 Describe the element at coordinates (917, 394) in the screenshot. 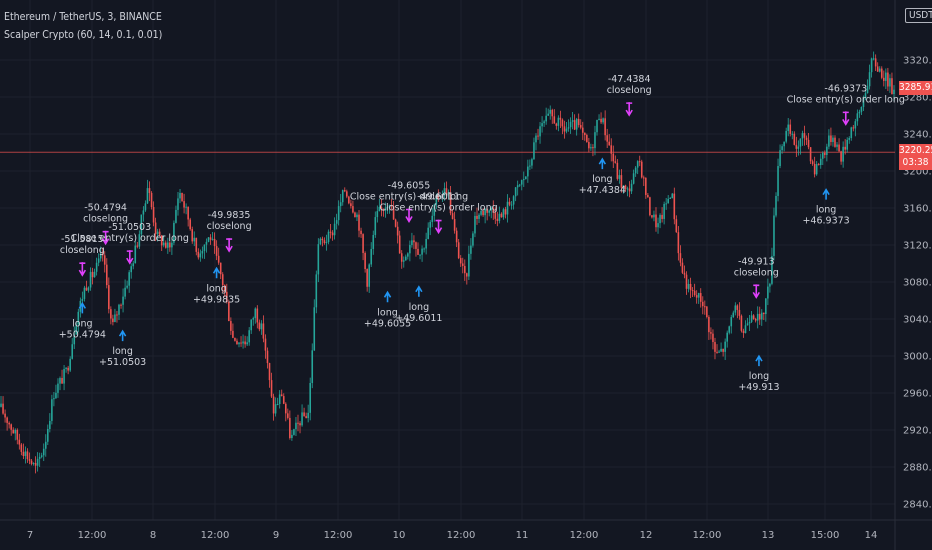

I see `y-tick-label: 2960.00` at that location.